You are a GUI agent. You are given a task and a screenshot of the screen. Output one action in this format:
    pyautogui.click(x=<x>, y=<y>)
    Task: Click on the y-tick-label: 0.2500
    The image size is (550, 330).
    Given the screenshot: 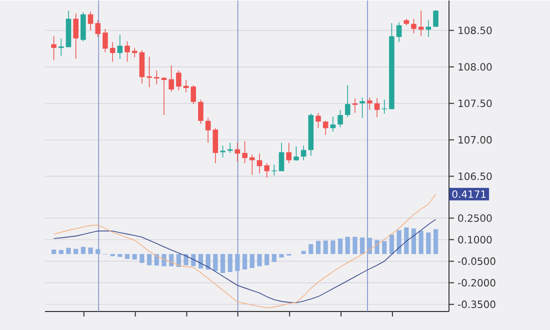 What is the action you would take?
    pyautogui.click(x=475, y=218)
    